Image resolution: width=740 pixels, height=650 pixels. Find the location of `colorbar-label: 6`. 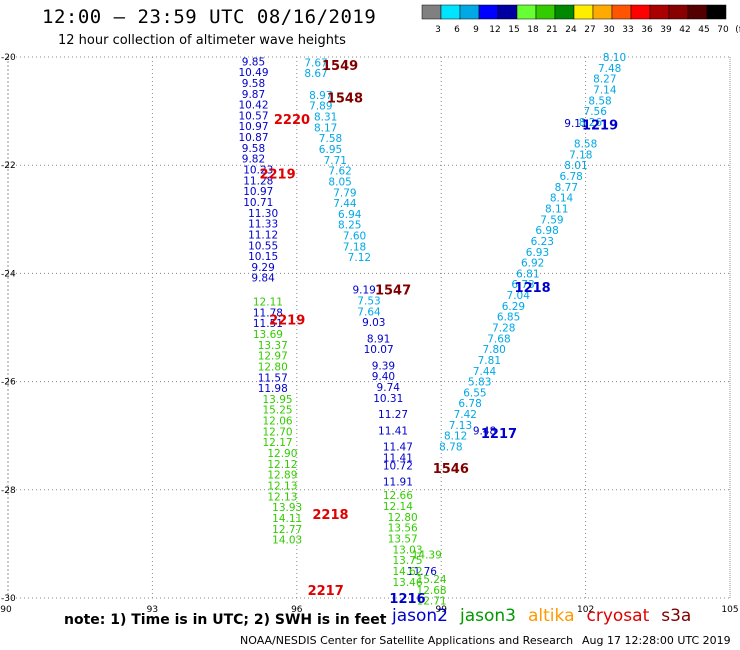

colorbar-label: 6 is located at coordinates (457, 30).